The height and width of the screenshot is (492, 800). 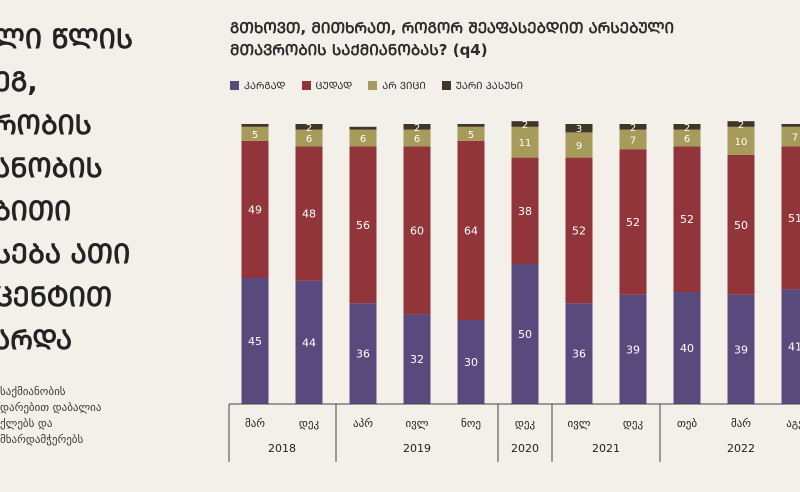 I want to click on legend-label: ᲣᲐᲠᲘ ᲞᲐᲡᲣᲮᲘ, so click(x=489, y=86).